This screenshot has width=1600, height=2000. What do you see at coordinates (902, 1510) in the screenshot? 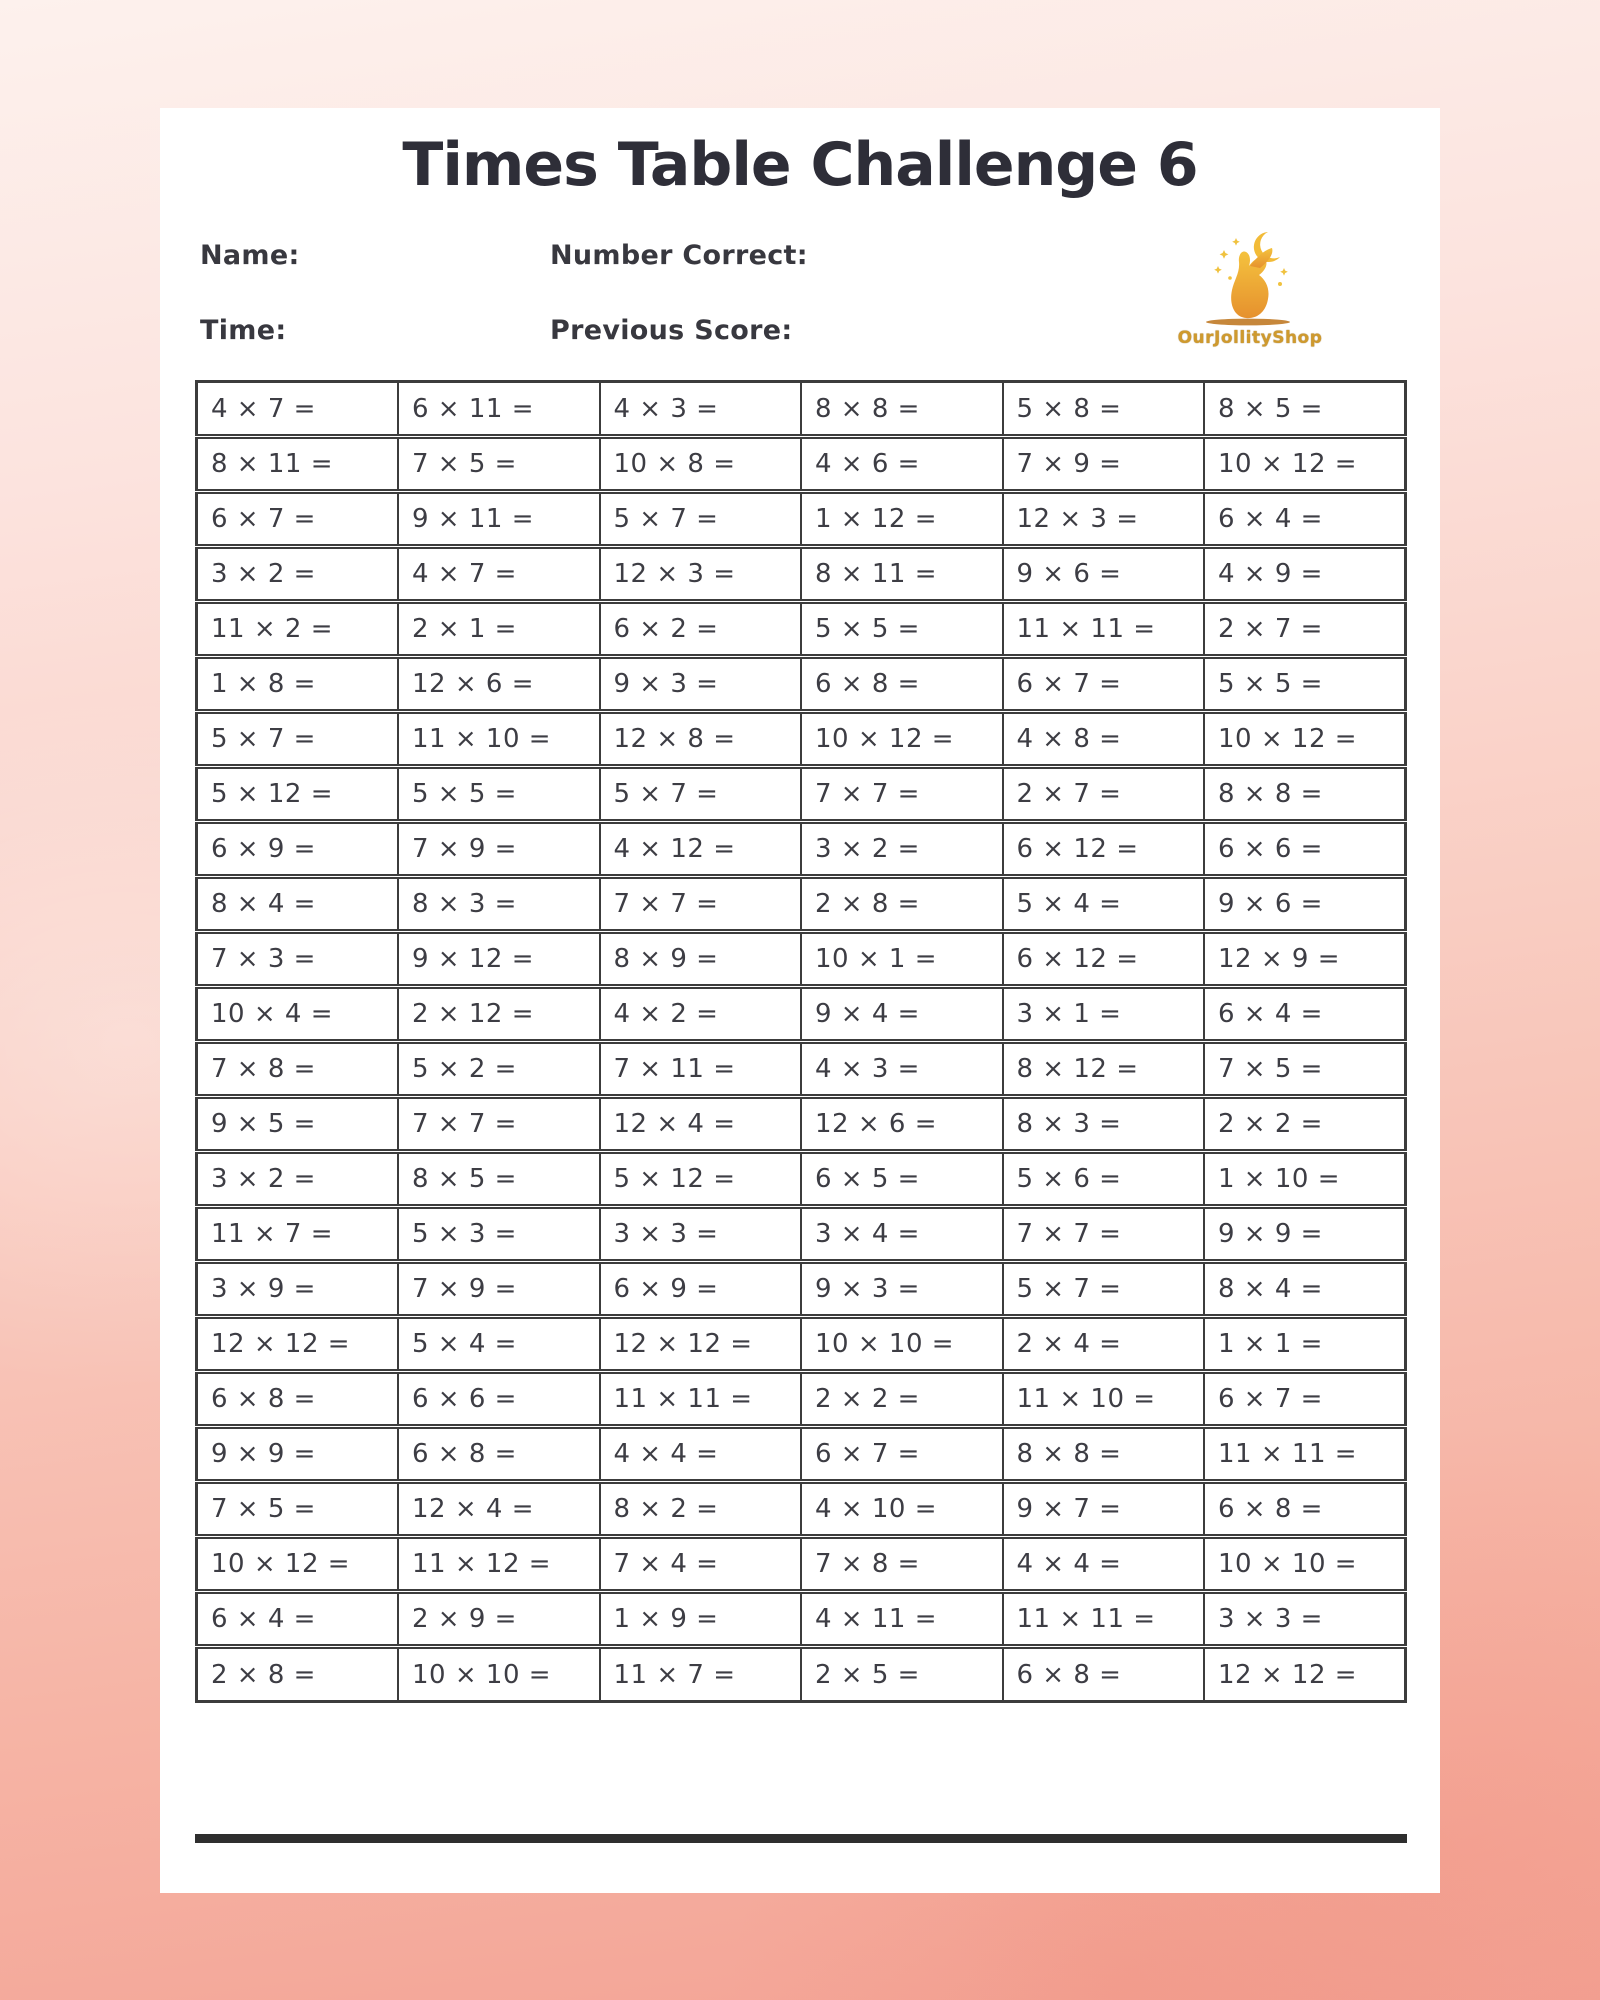
I see `problem-cell: 4 × 10 =` at bounding box center [902, 1510].